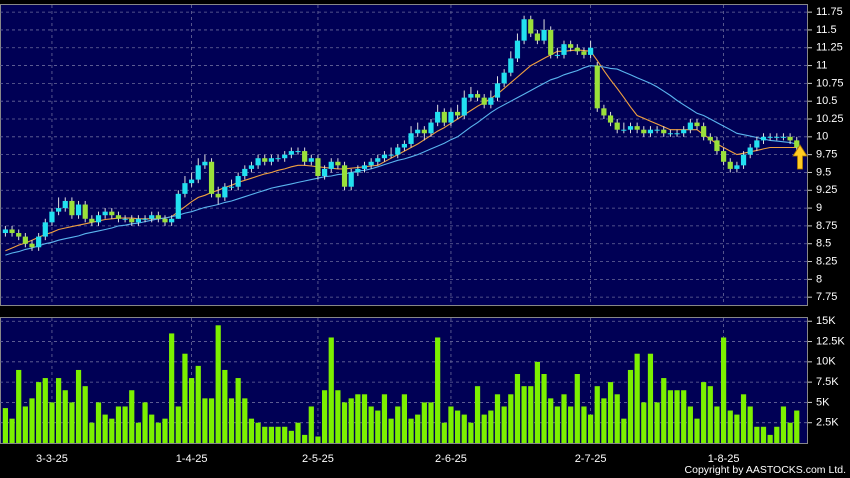  What do you see at coordinates (826, 190) in the screenshot?
I see `y-tick-label: 9.25` at bounding box center [826, 190].